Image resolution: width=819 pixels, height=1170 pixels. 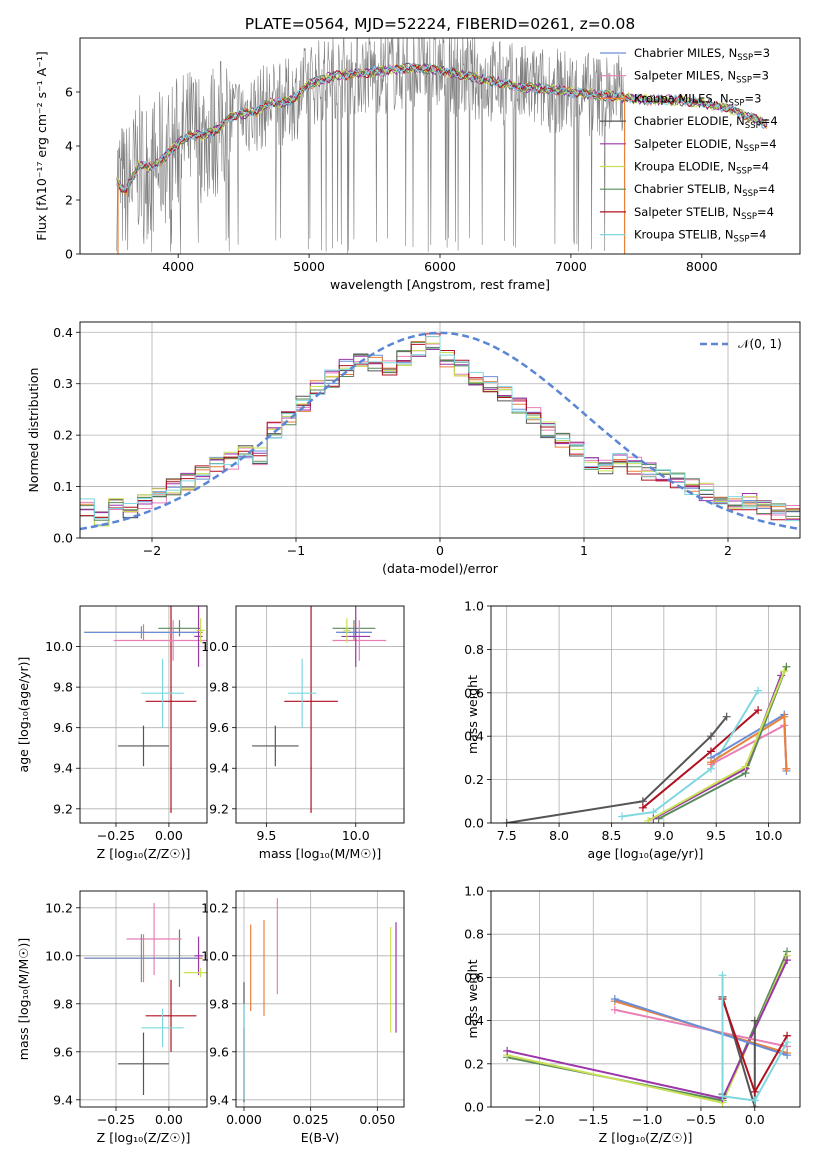 I want to click on legend-entry: Salpeter STELIB, NSSP=4, so click(x=704, y=213).